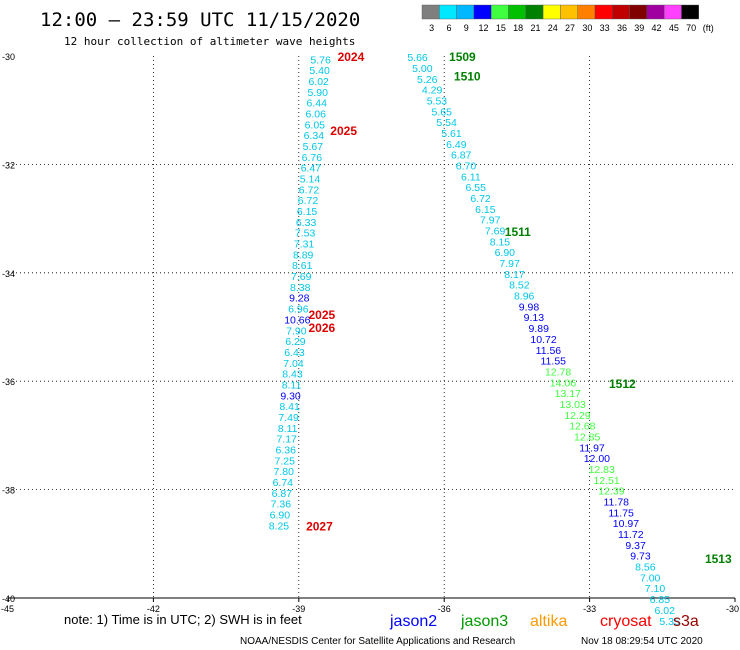 The width and height of the screenshot is (740, 650). What do you see at coordinates (437, 101) in the screenshot?
I see `wave-height-label: 5.53` at bounding box center [437, 101].